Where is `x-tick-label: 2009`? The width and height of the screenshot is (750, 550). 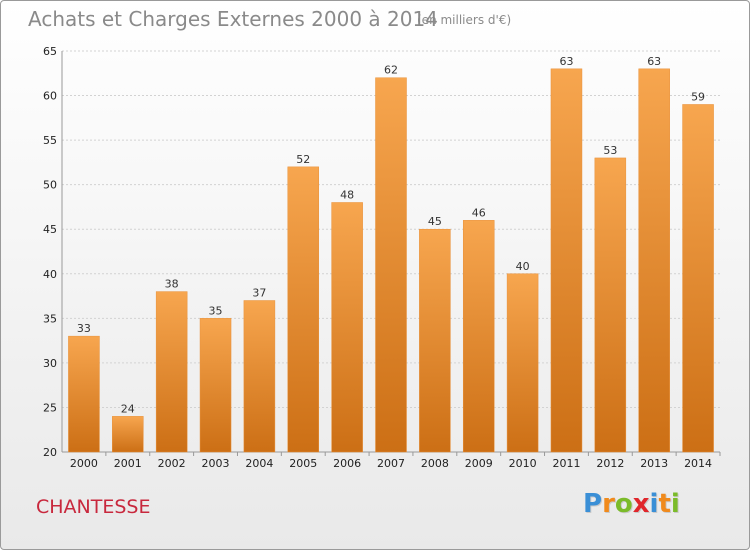
x-tick-label: 2009 is located at coordinates (479, 463).